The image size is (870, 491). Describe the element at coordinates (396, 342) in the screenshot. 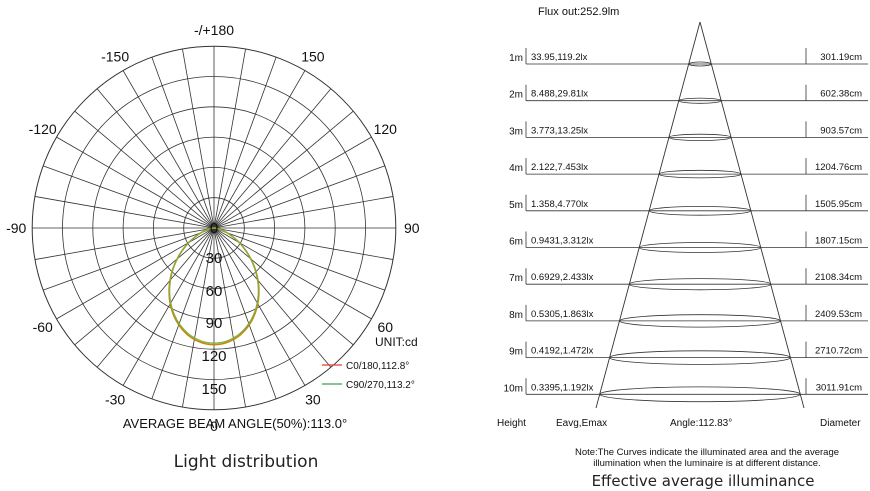

I see `unit-label: UNIT:cd` at that location.